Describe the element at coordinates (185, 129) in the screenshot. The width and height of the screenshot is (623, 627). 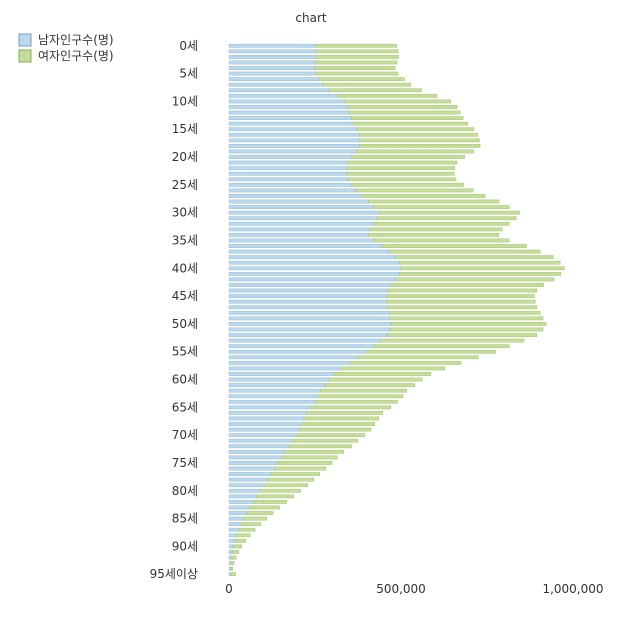
I see `y-tick-label: 15세` at that location.